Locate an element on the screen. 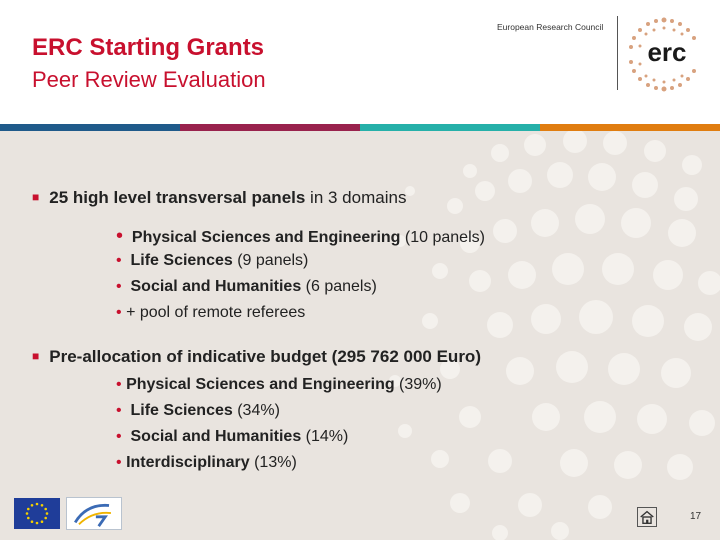 The width and height of the screenshot is (720, 540). list-item-rest: (6 panels) is located at coordinates (339, 286).